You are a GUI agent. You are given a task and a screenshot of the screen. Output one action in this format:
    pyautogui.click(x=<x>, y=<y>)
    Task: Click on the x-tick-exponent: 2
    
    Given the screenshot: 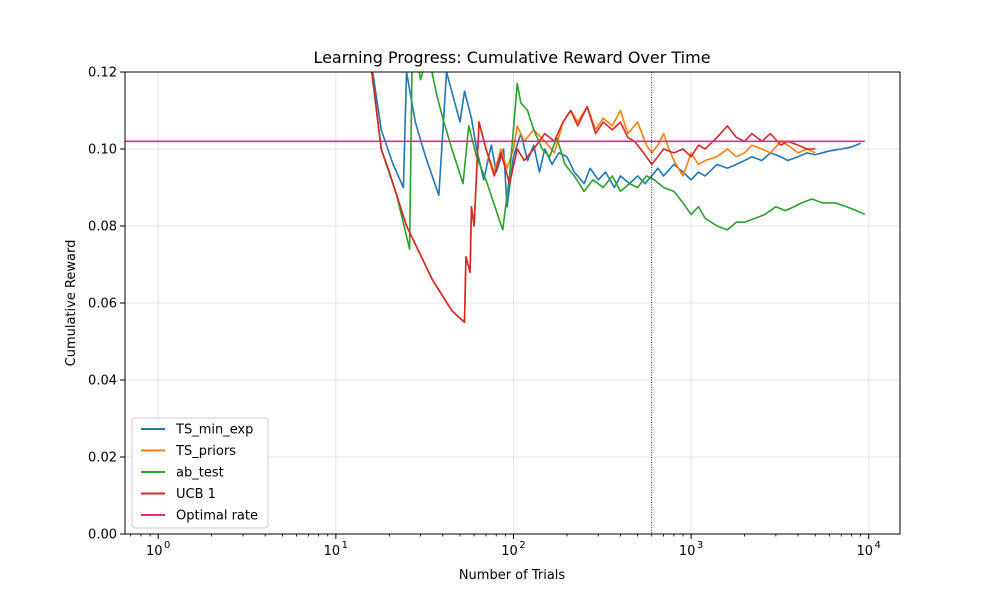 What is the action you would take?
    pyautogui.click(x=522, y=545)
    